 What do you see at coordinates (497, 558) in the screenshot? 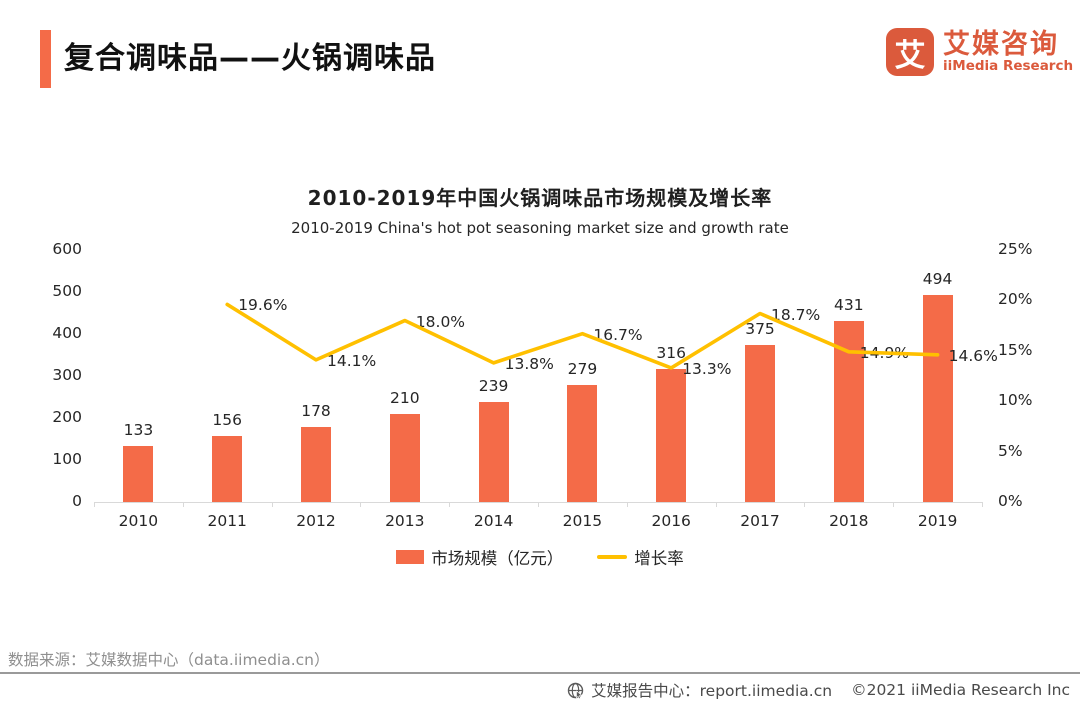
I see `legend-label-market-size: 市场规模（亿元）` at bounding box center [497, 558].